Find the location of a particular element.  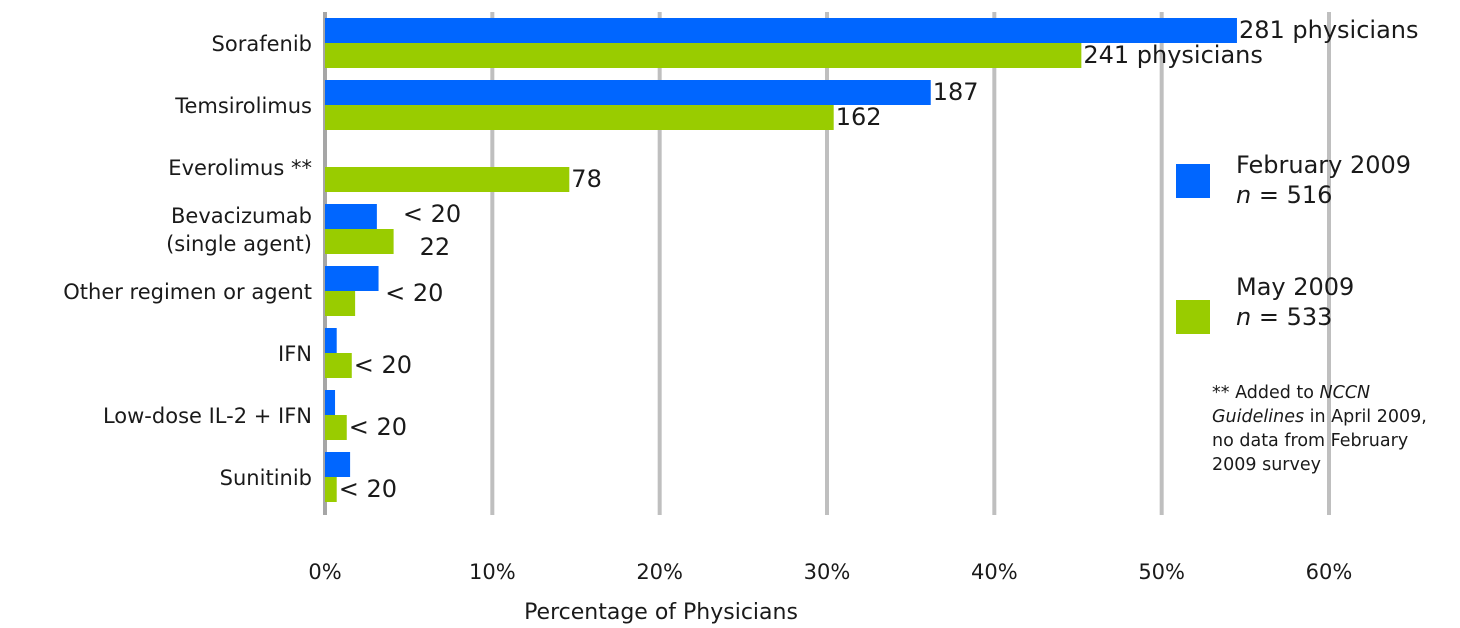

legend-label-may: May 2009 is located at coordinates (1295, 287).